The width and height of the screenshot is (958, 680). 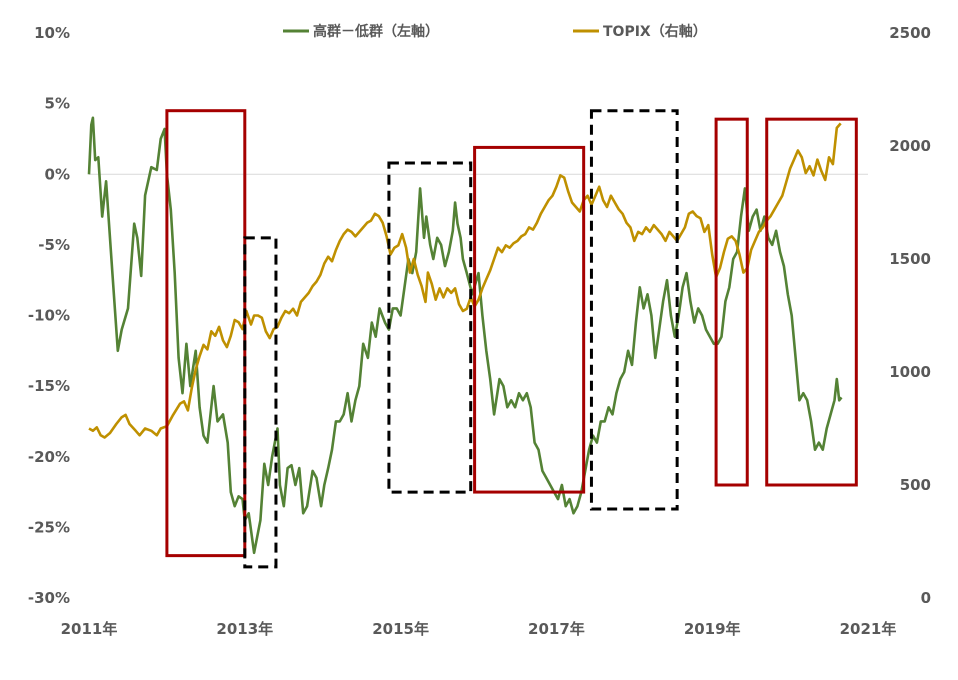 I want to click on x-tick-label-2: 2015年, so click(x=400, y=629).